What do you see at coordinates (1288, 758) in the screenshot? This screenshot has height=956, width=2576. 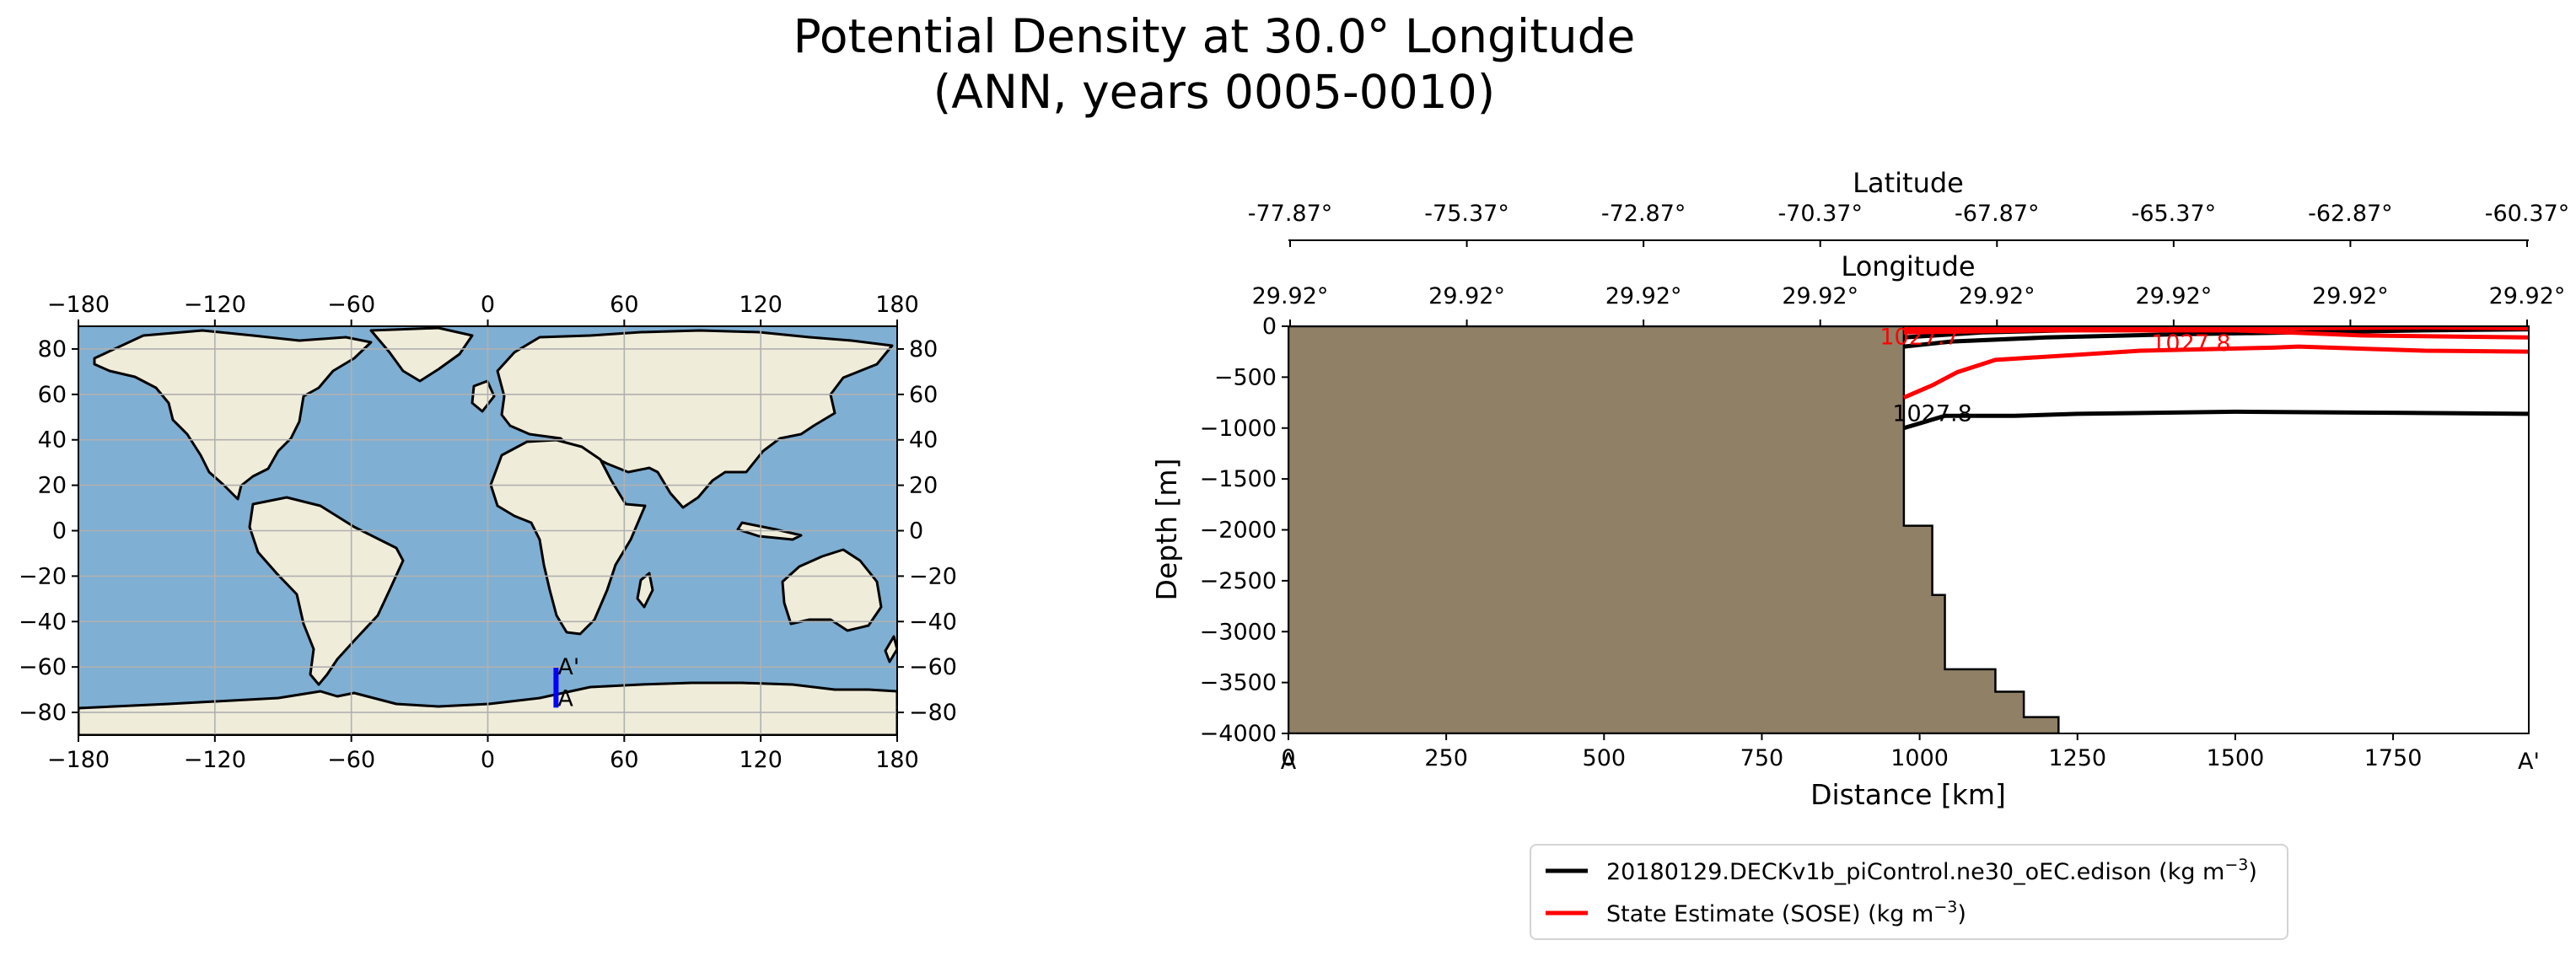 I see `section-x-tick-label: 0` at bounding box center [1288, 758].